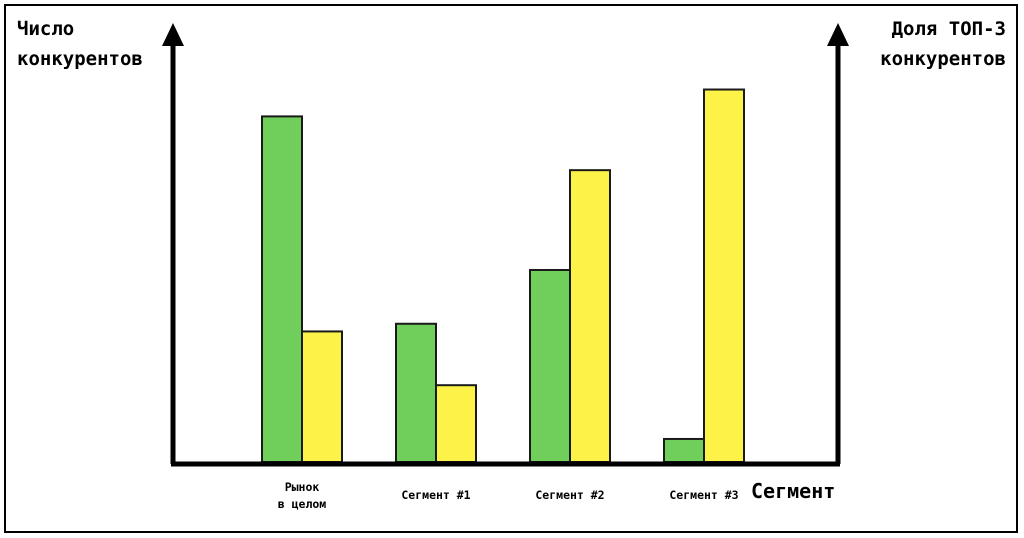 The height and width of the screenshot is (538, 1024). Describe the element at coordinates (80, 44) in the screenshot. I see `left-y-axis-title: Число конкурентов` at that location.